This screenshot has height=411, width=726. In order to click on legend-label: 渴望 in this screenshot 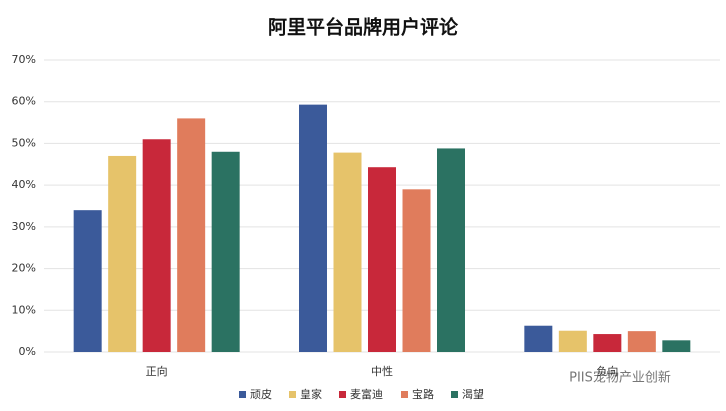, I will do `click(473, 394)`.